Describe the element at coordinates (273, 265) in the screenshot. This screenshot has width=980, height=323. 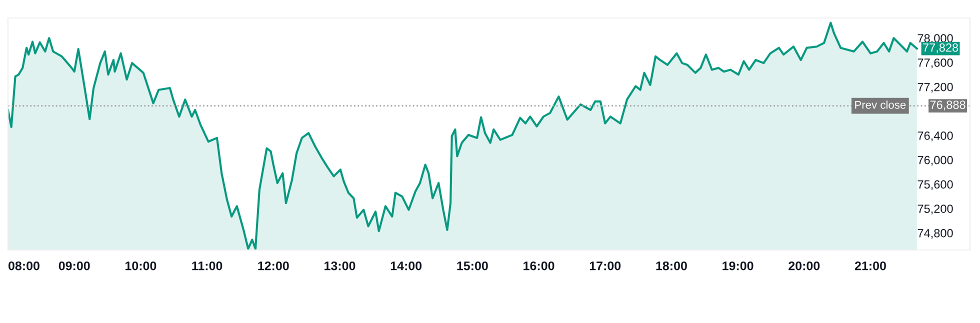
I see `x-tick-label: 12:00` at that location.